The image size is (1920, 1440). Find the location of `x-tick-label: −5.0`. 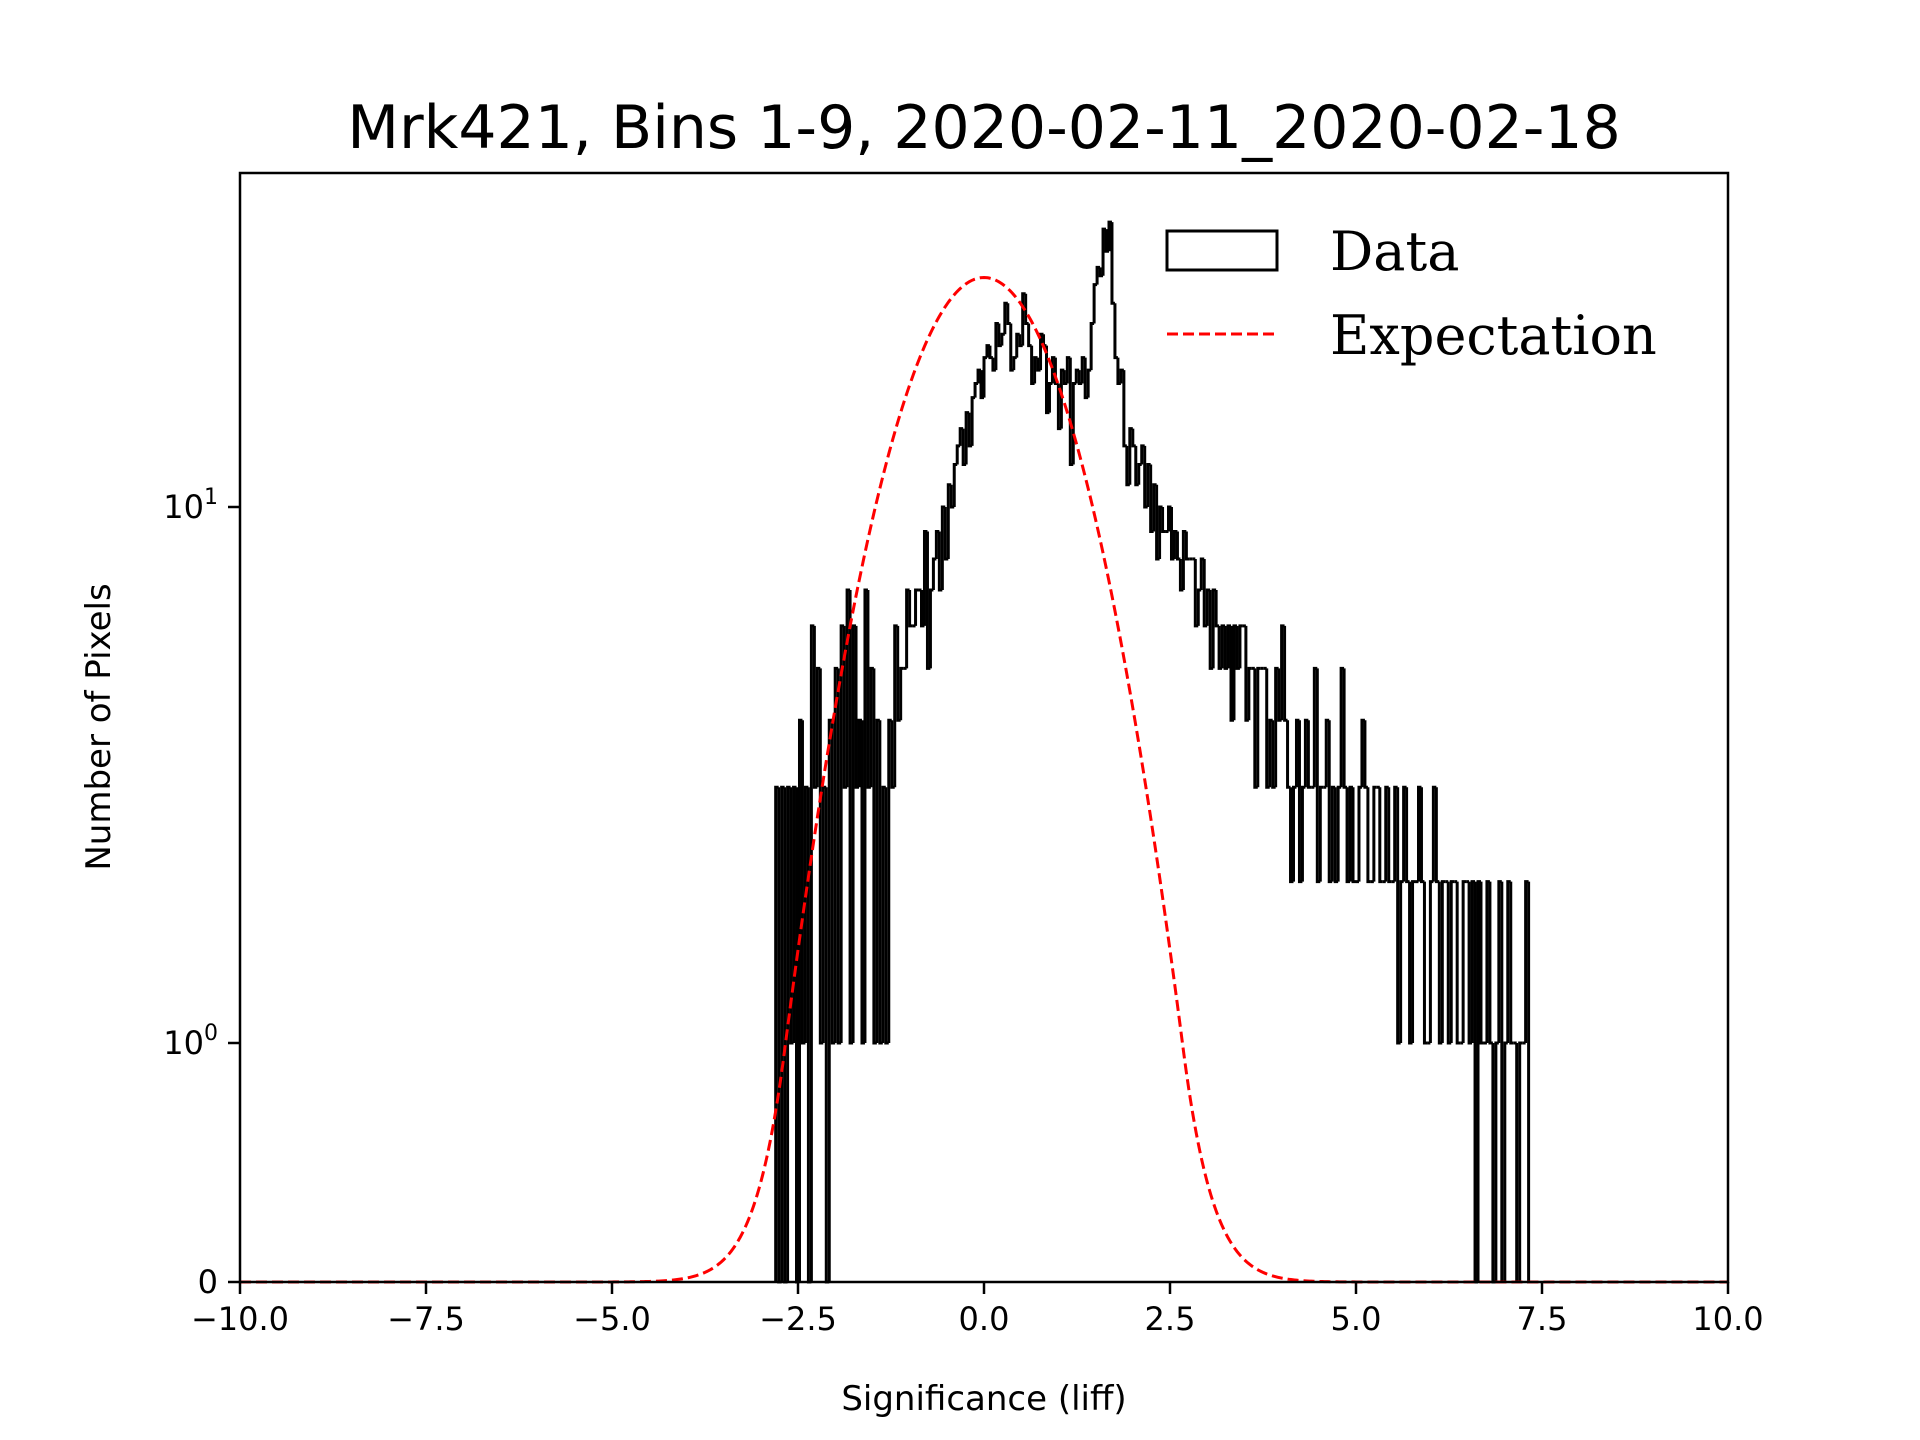

x-tick-label: −5.0 is located at coordinates (612, 1319).